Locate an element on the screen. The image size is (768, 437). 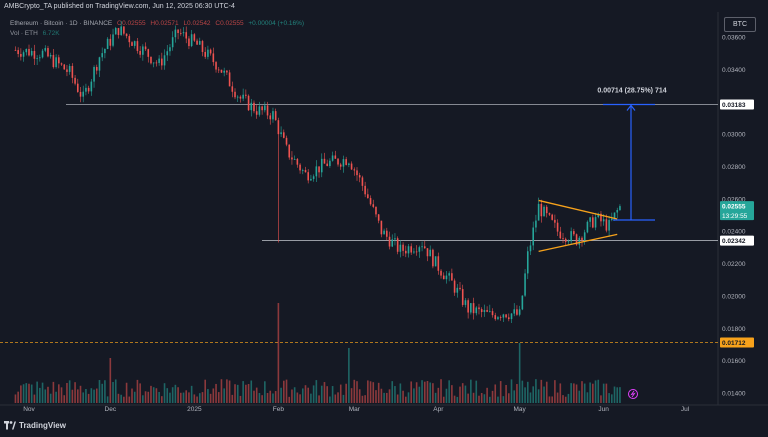
projection-label: 0.00714 (28.75%) 714 is located at coordinates (631, 90).